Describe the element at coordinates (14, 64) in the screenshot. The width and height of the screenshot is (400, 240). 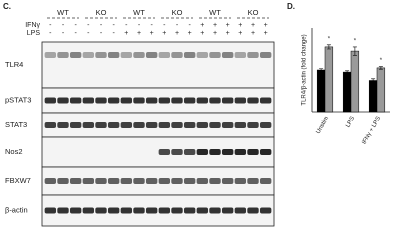
I see `blot-label: TLR4` at that location.